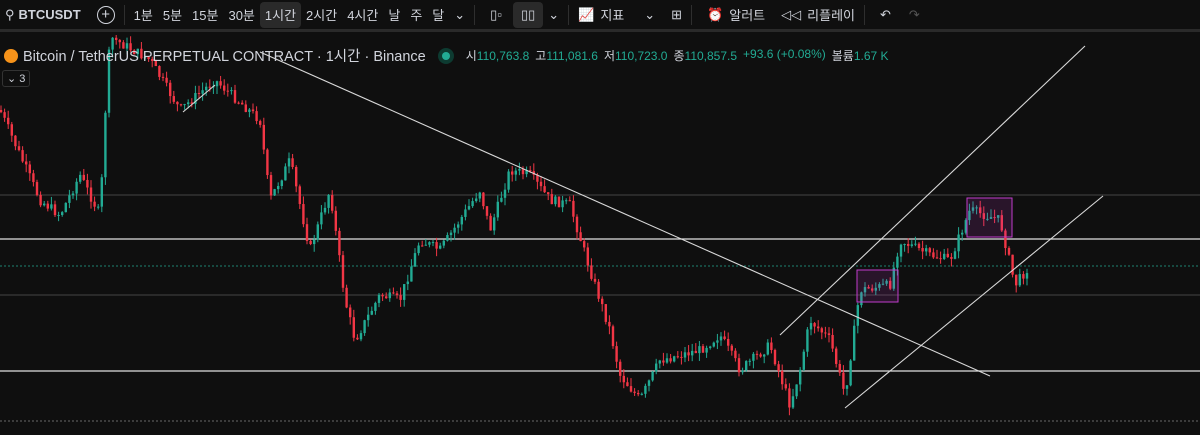 The image size is (1200, 435). Describe the element at coordinates (842, 56) in the screenshot. I see `volume-label: 볼륨` at that location.